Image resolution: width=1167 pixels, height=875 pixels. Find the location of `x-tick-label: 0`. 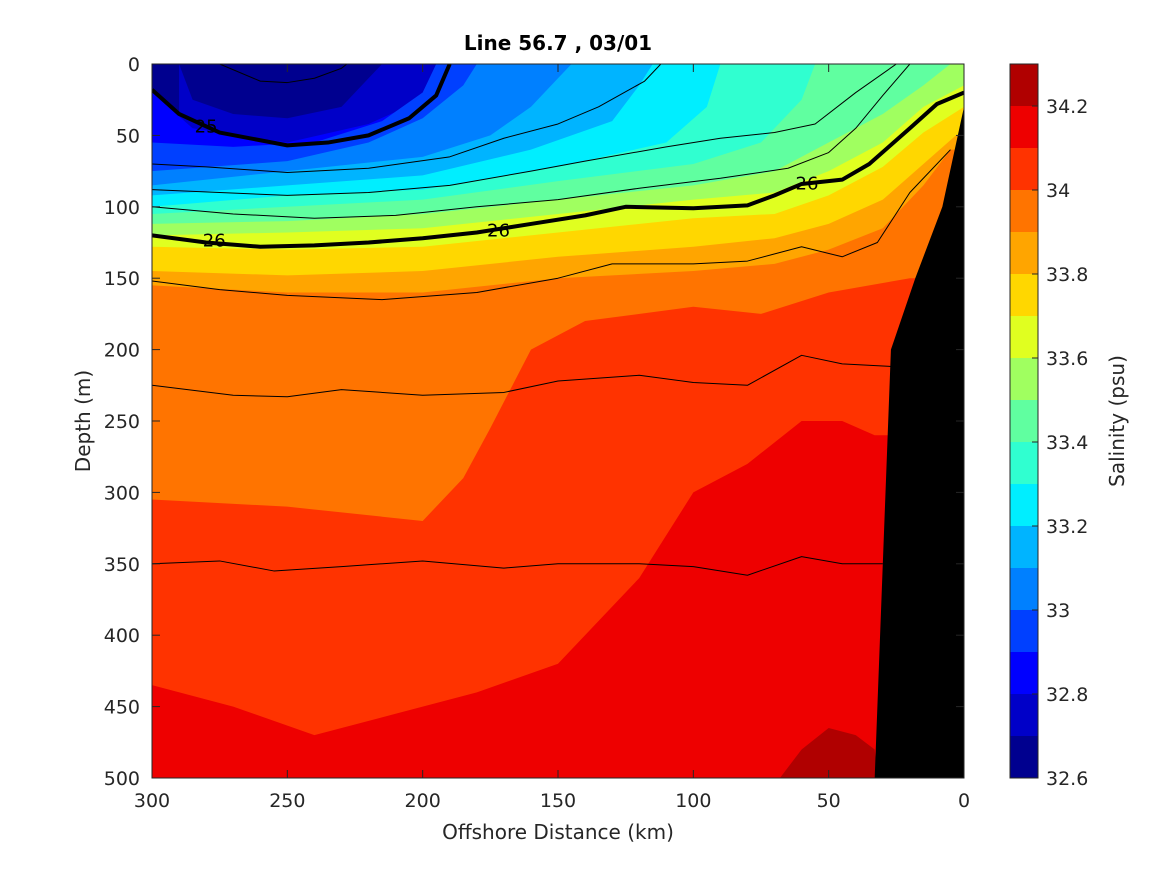

x-tick-label: 0 is located at coordinates (964, 801).